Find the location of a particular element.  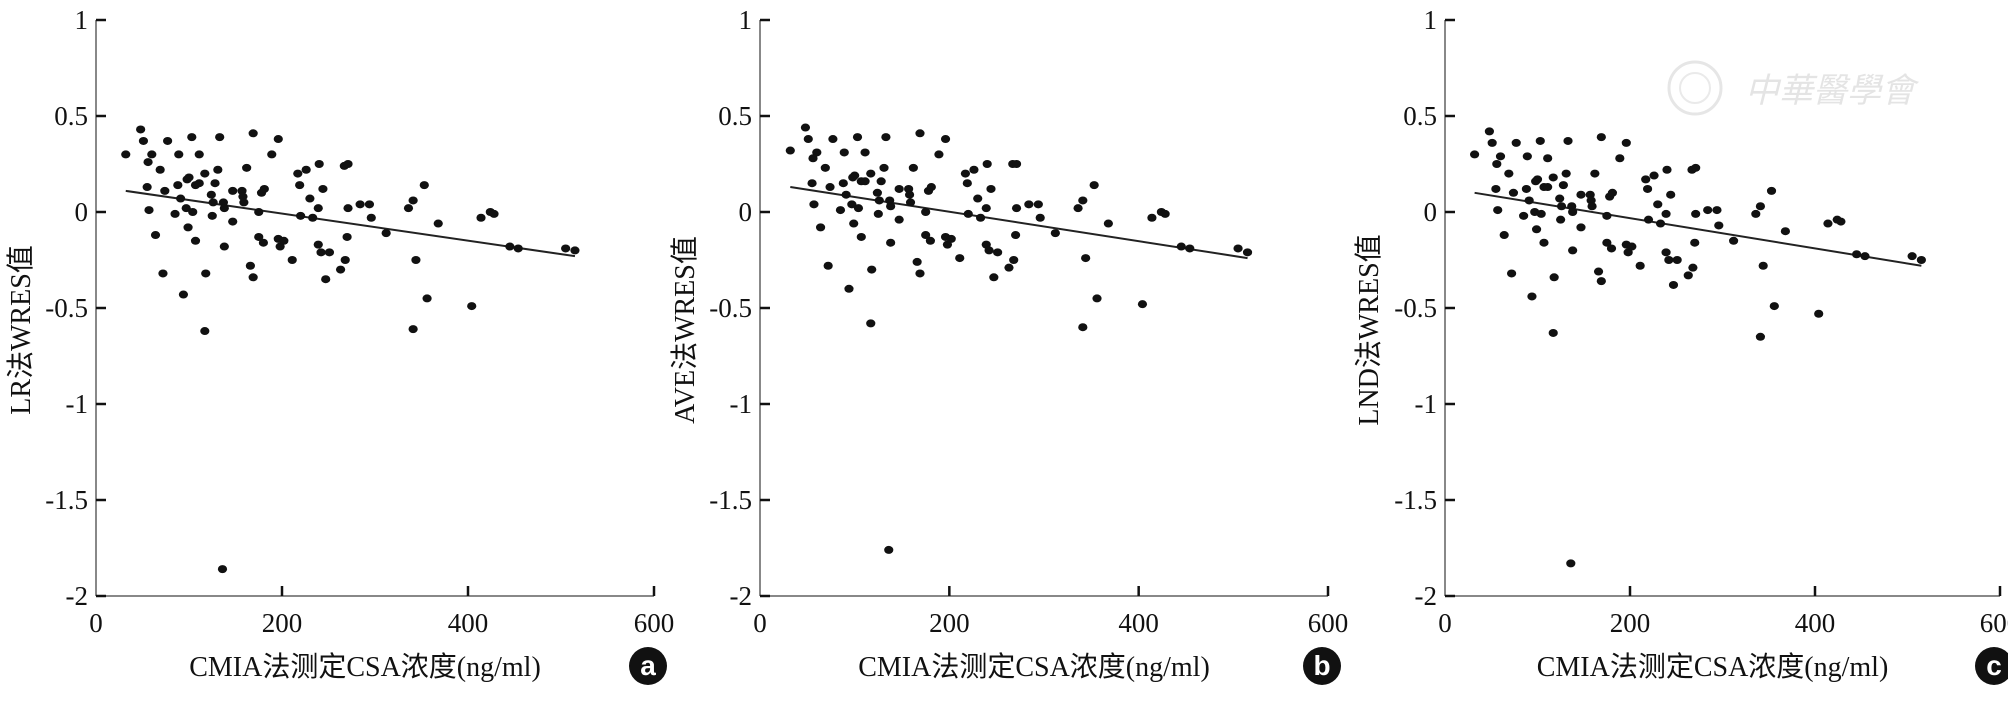

watermark-seal-inner-icon is located at coordinates (1695, 88).